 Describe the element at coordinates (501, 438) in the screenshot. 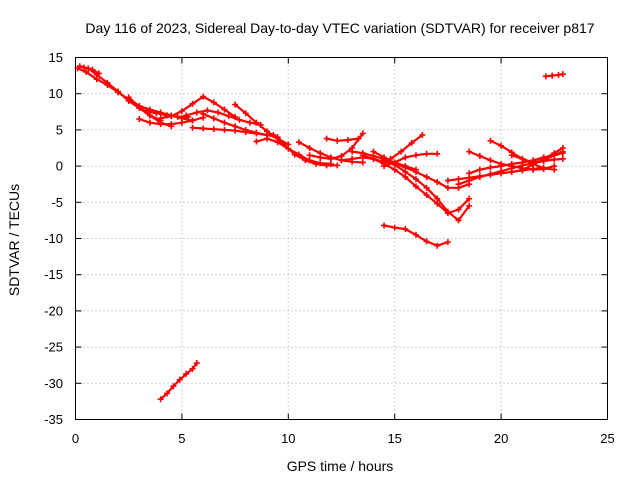

I see `x-tick-label: 20` at that location.